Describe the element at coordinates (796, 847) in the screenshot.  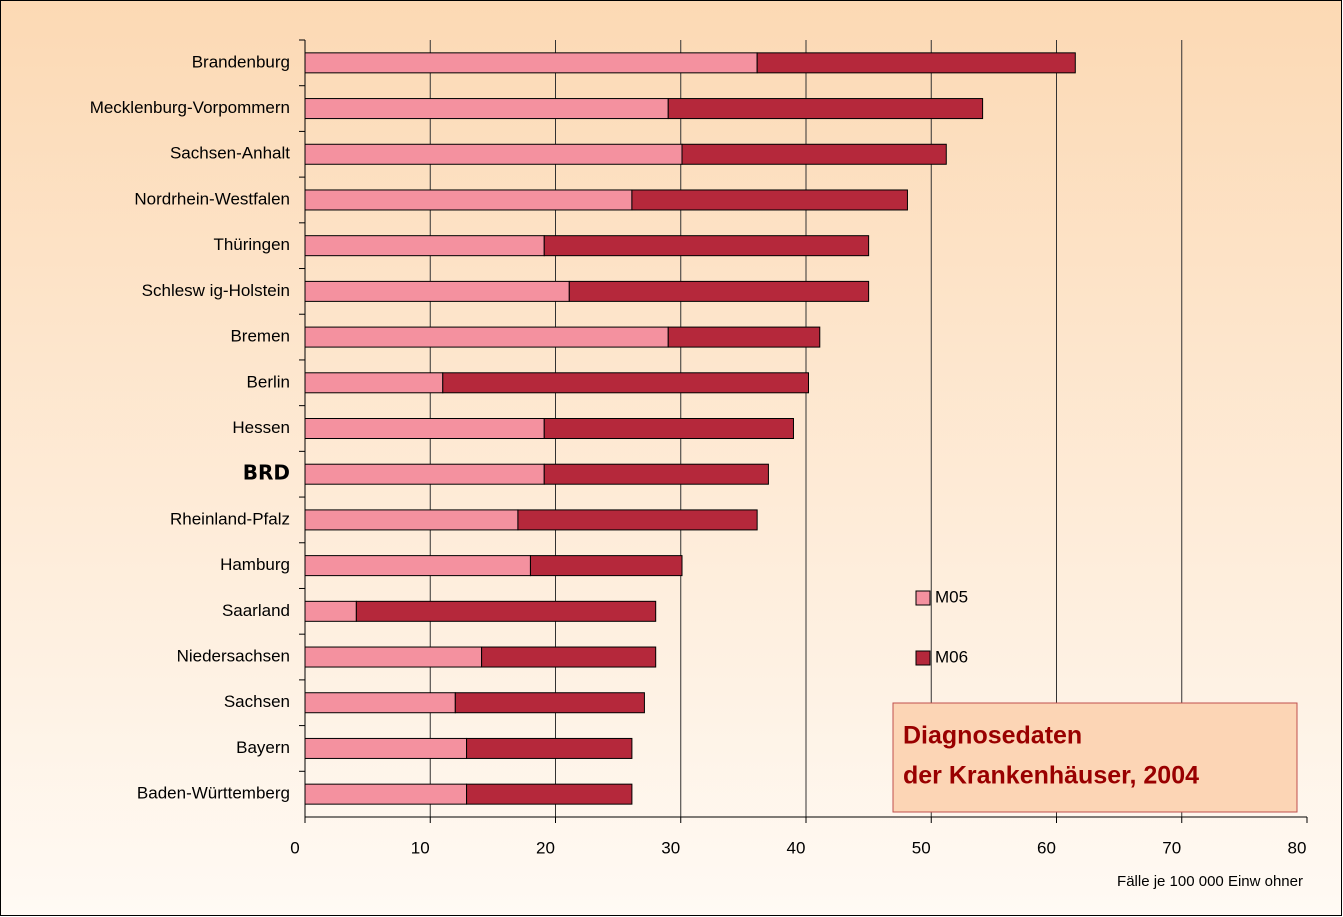
I see `x-tick-label: 40` at that location.